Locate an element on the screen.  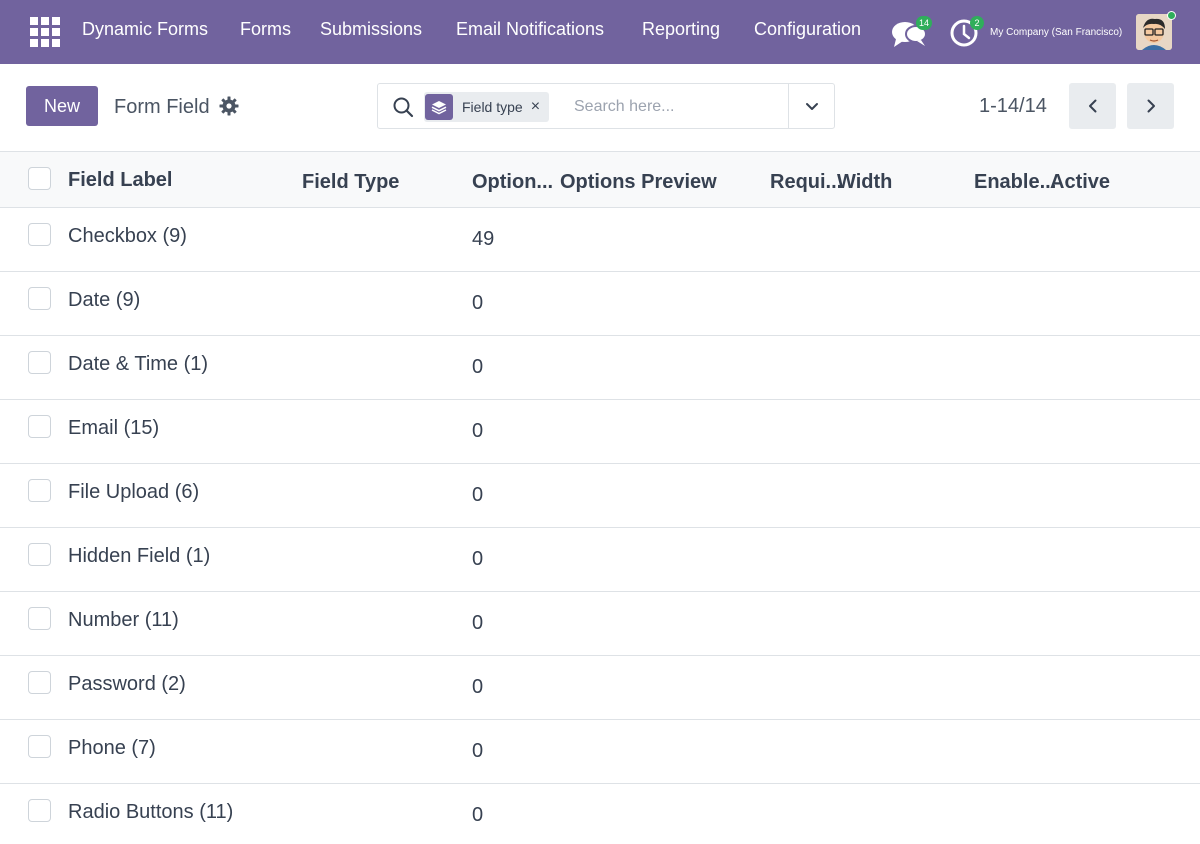
search-facet: Field type × is located at coordinates (487, 107).